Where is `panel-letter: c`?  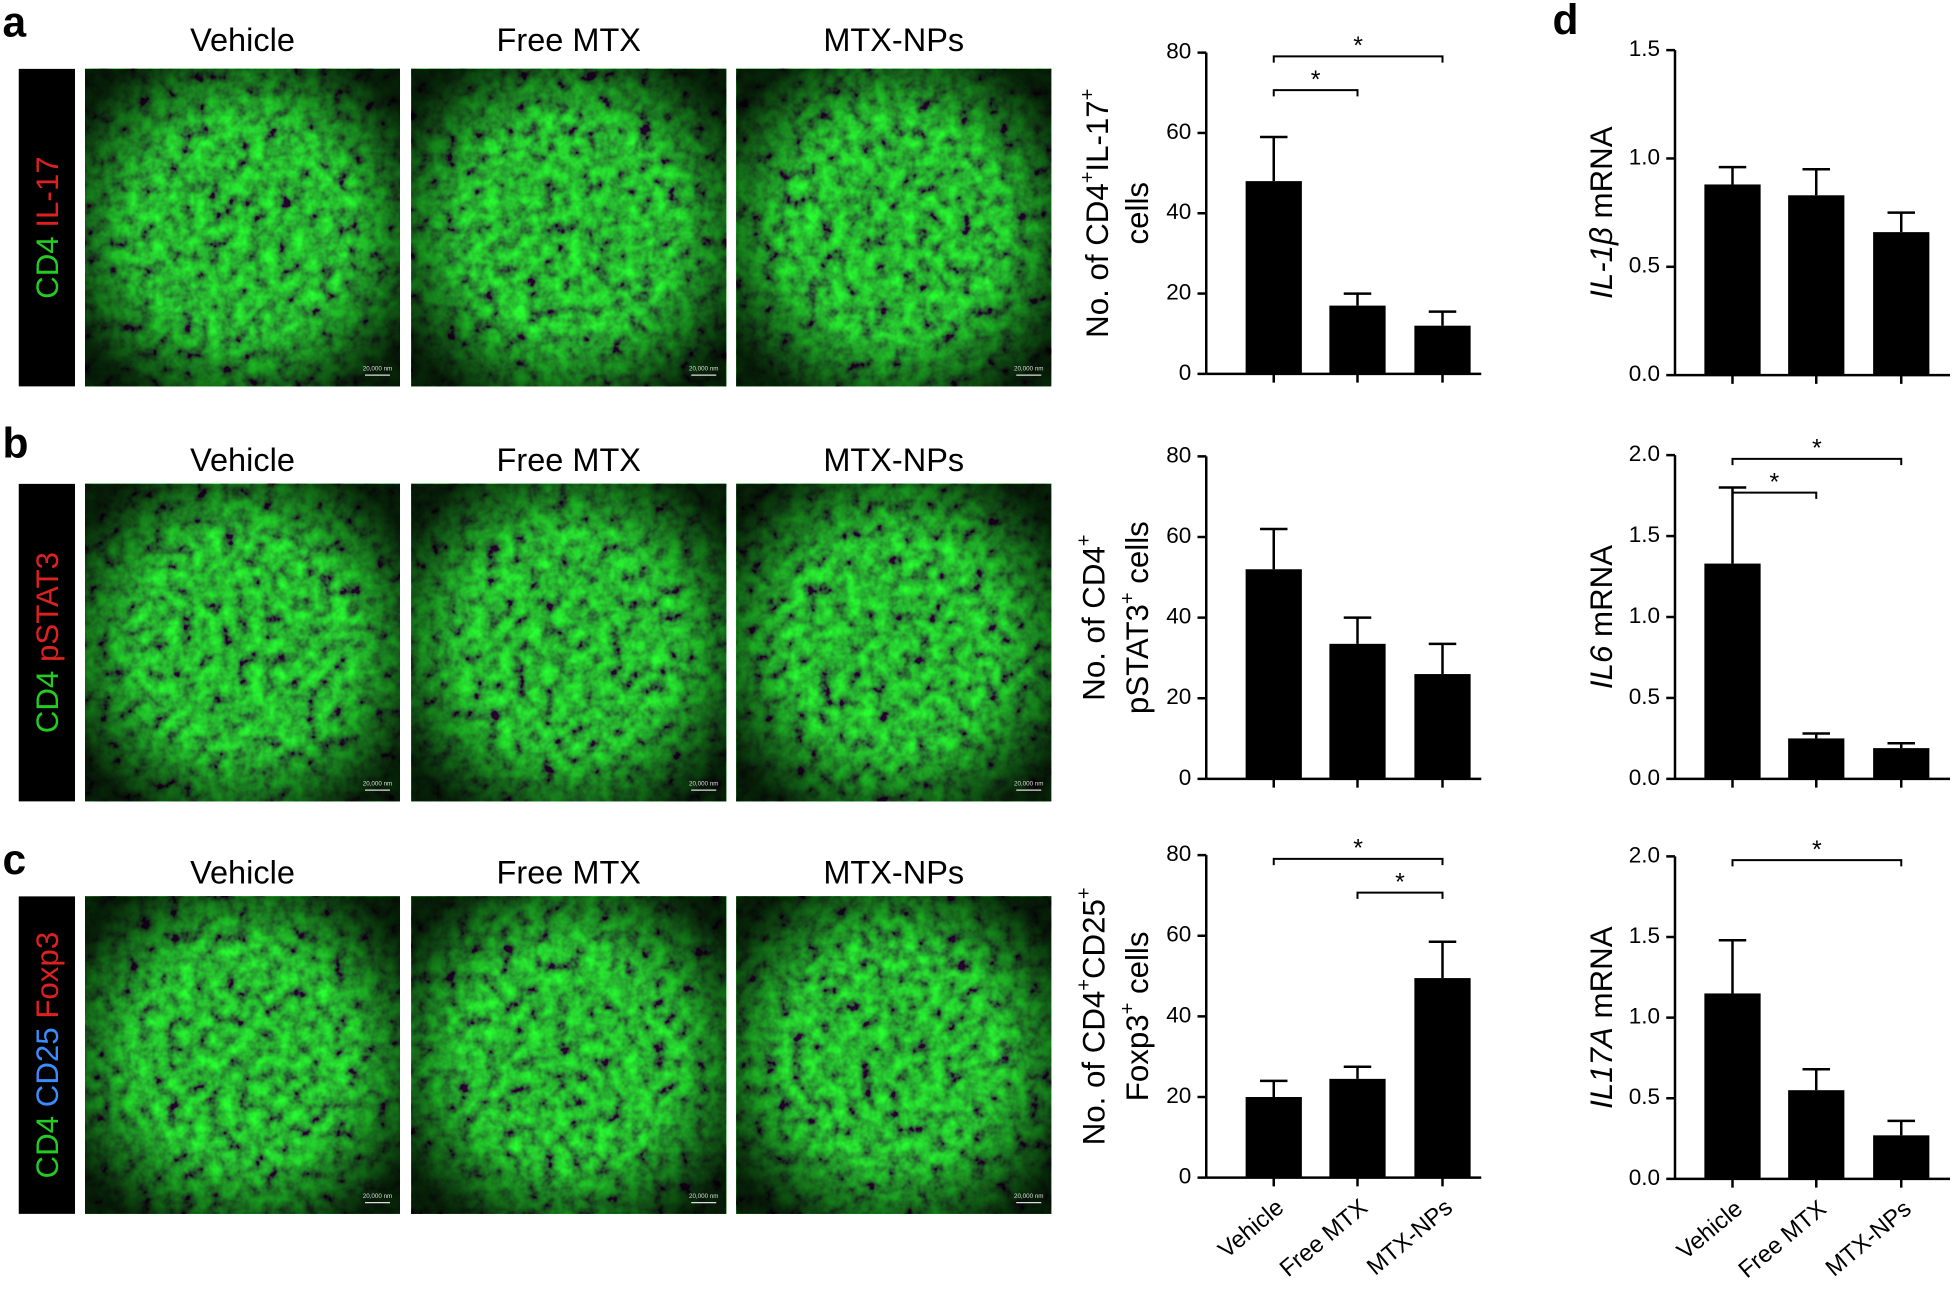
panel-letter: c is located at coordinates (15, 860).